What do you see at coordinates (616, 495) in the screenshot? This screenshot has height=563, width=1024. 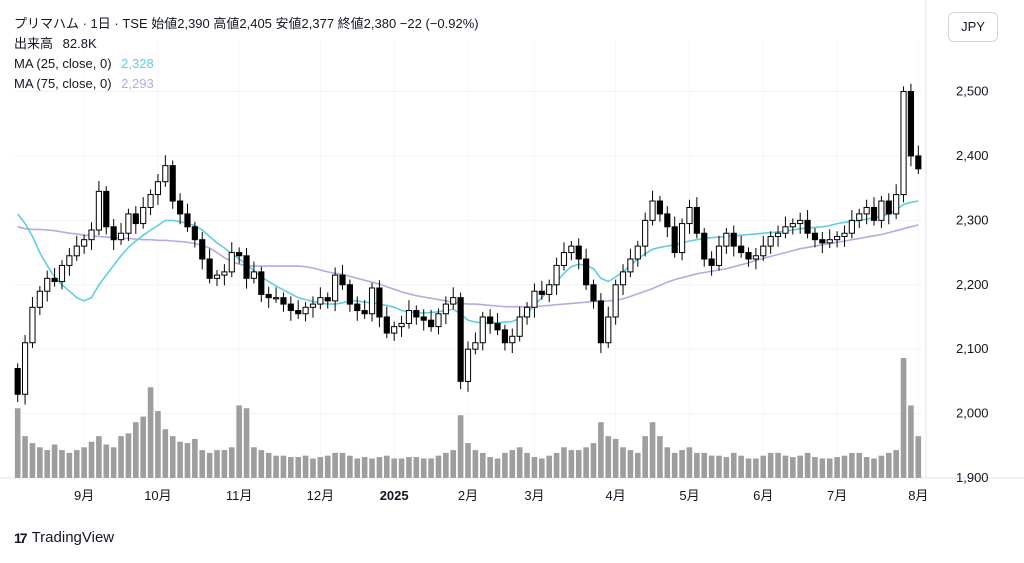 I see `x-tick-label: 4月` at bounding box center [616, 495].